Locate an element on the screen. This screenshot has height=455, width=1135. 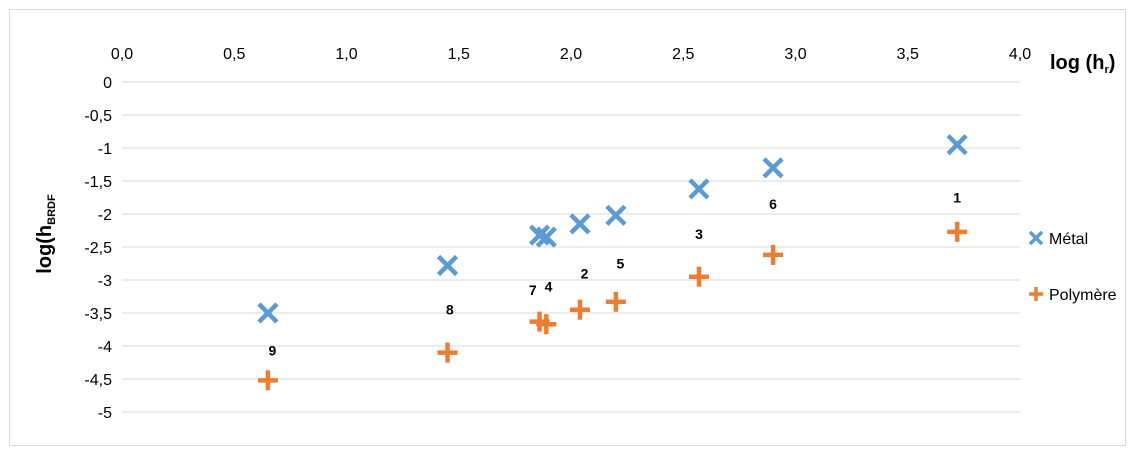
legend: Métal Polymère is located at coordinates (1072, 267).